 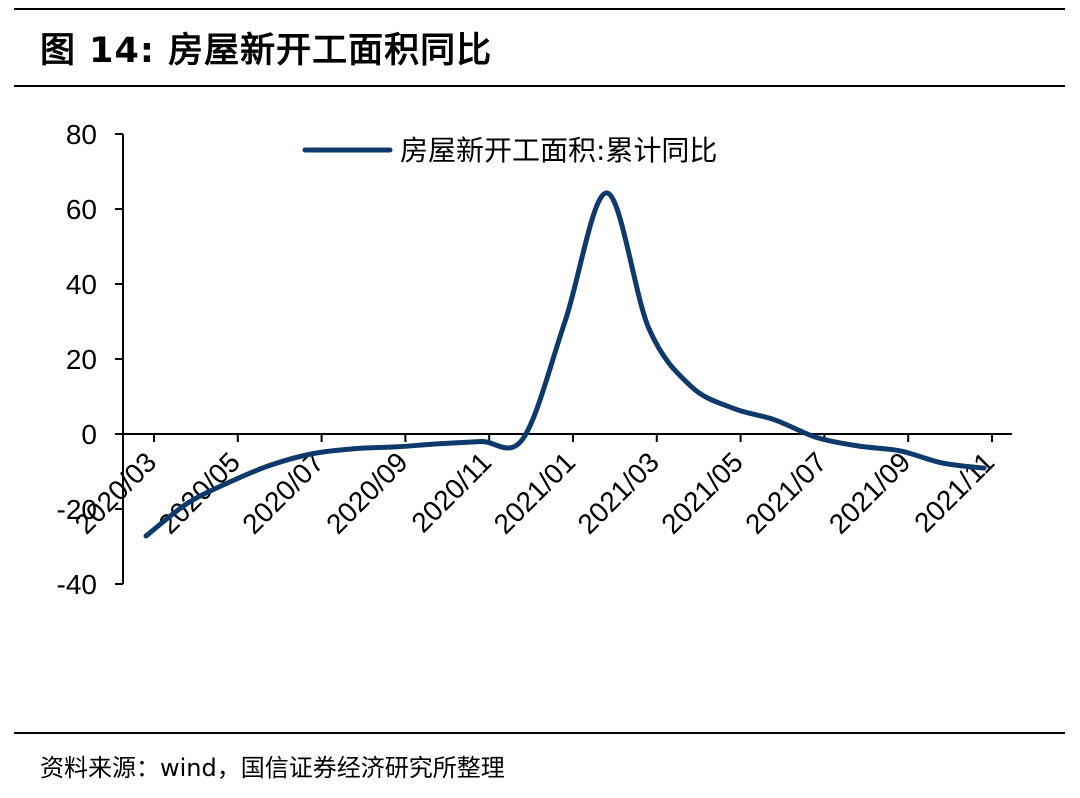 I want to click on x-tick-label: 2020/11, so click(x=451, y=492).